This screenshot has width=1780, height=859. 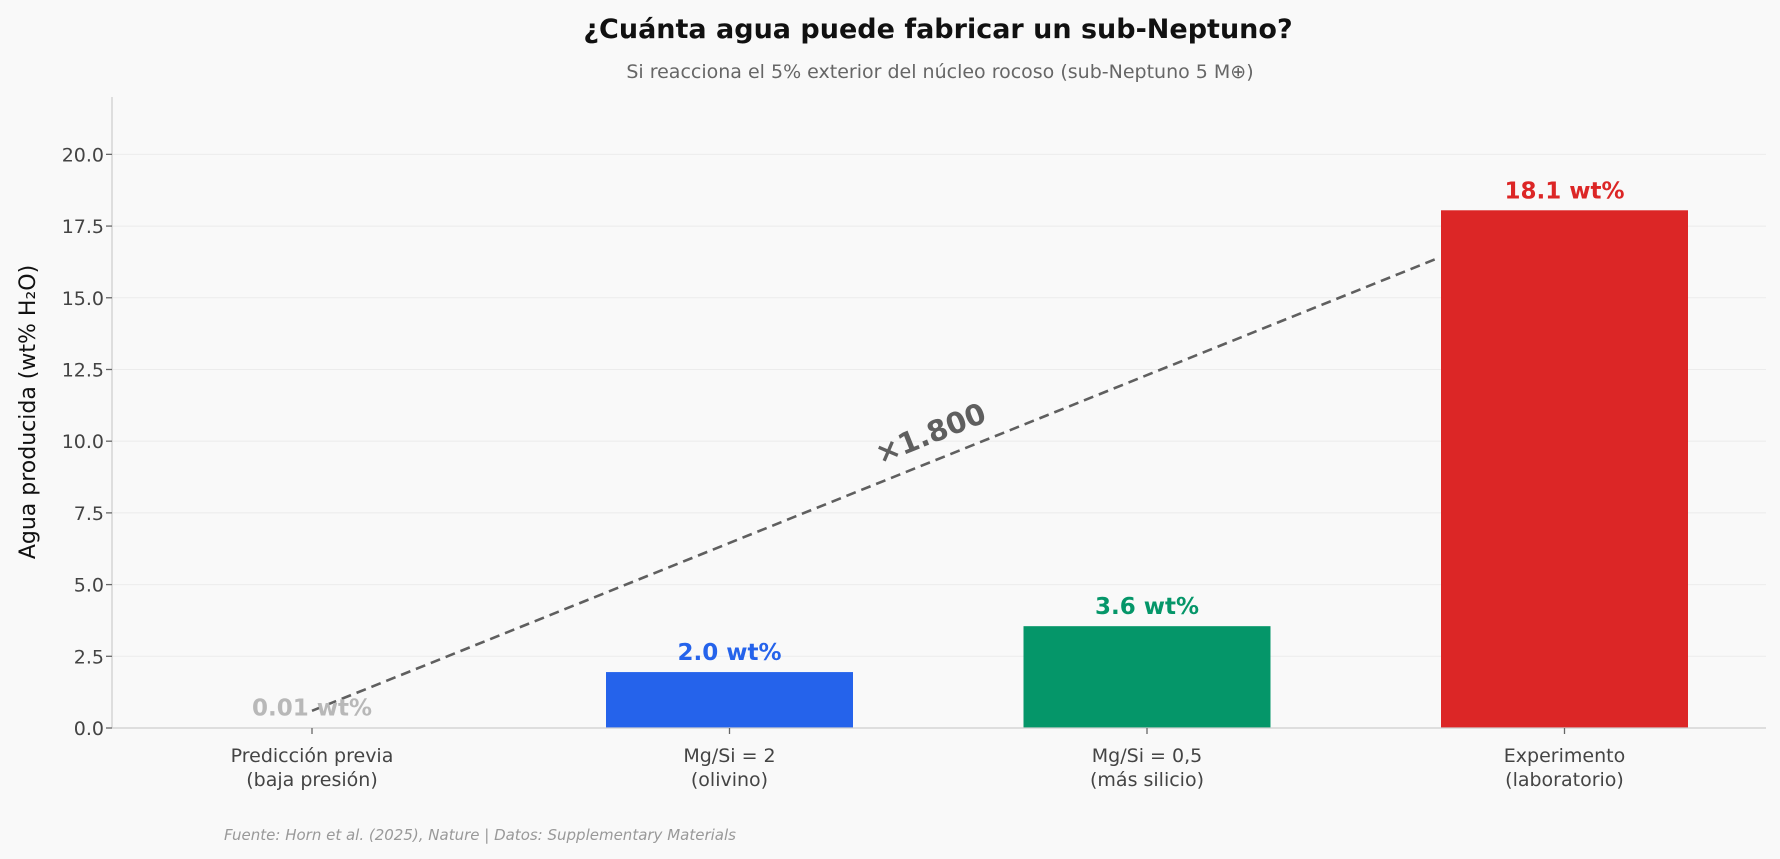 What do you see at coordinates (312, 768) in the screenshot?
I see `x-tick-label: Predicción previa (baja presión)` at bounding box center [312, 768].